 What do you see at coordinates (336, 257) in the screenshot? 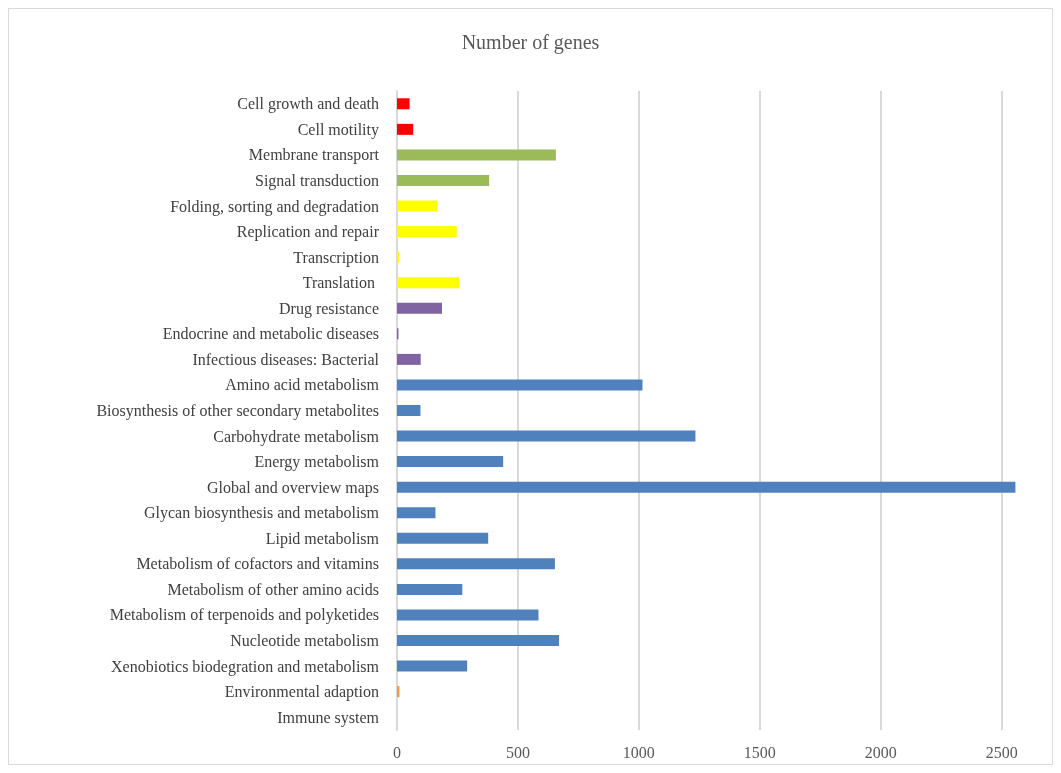
I see `y-tick-label: Transcription` at bounding box center [336, 257].